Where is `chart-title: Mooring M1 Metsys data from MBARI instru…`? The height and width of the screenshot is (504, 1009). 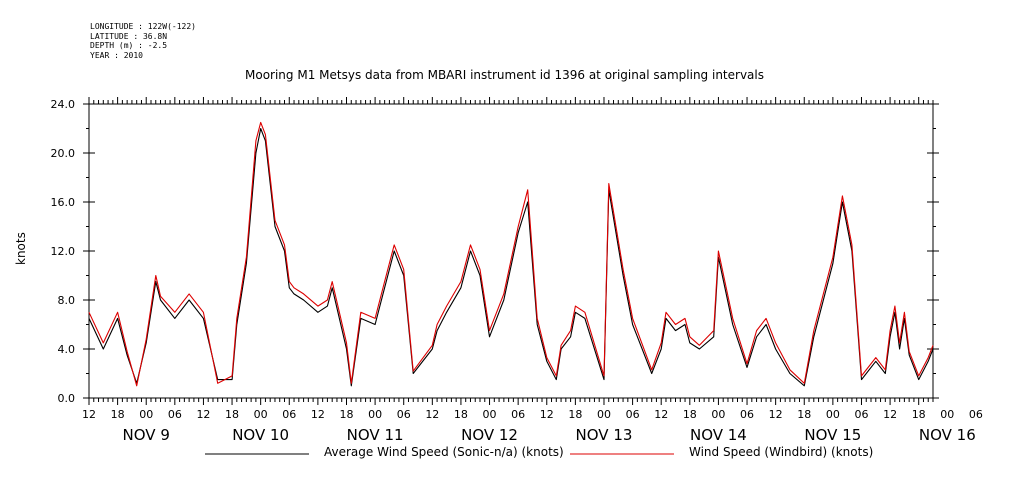 chart-title: Mooring M1 Metsys data from MBARI instru… is located at coordinates (504, 75).